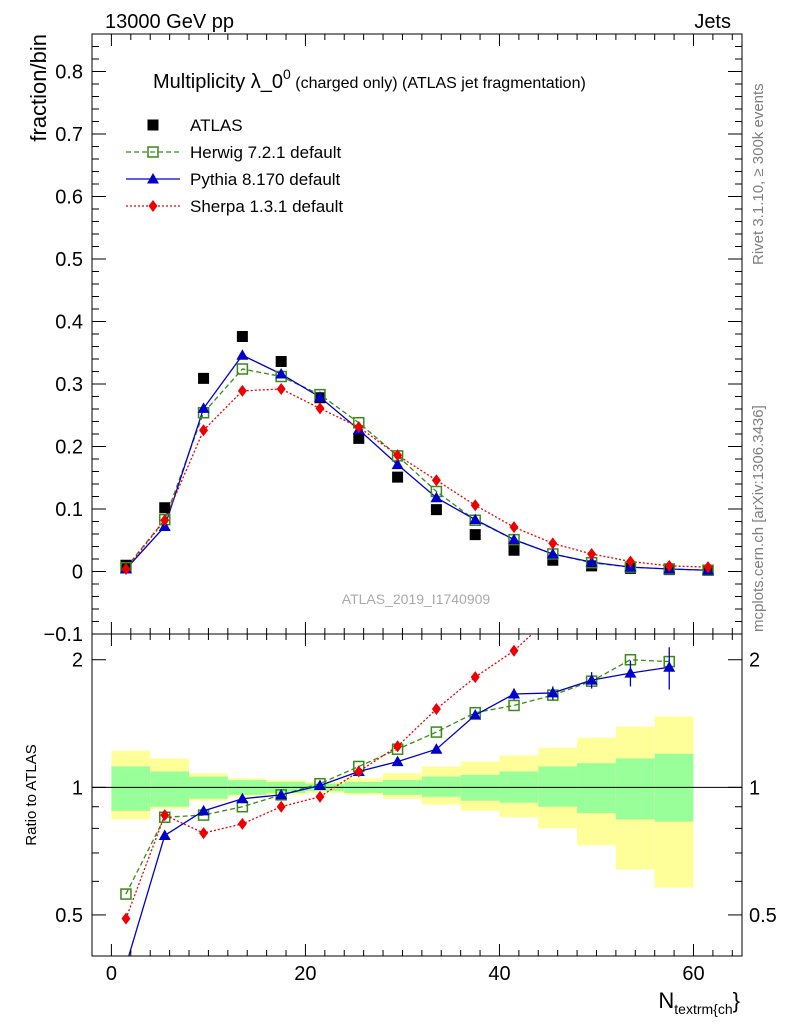 Image resolution: width=786 pixels, height=1024 pixels. Describe the element at coordinates (69, 323) in the screenshot. I see `y-tick-label: 0.4` at that location.